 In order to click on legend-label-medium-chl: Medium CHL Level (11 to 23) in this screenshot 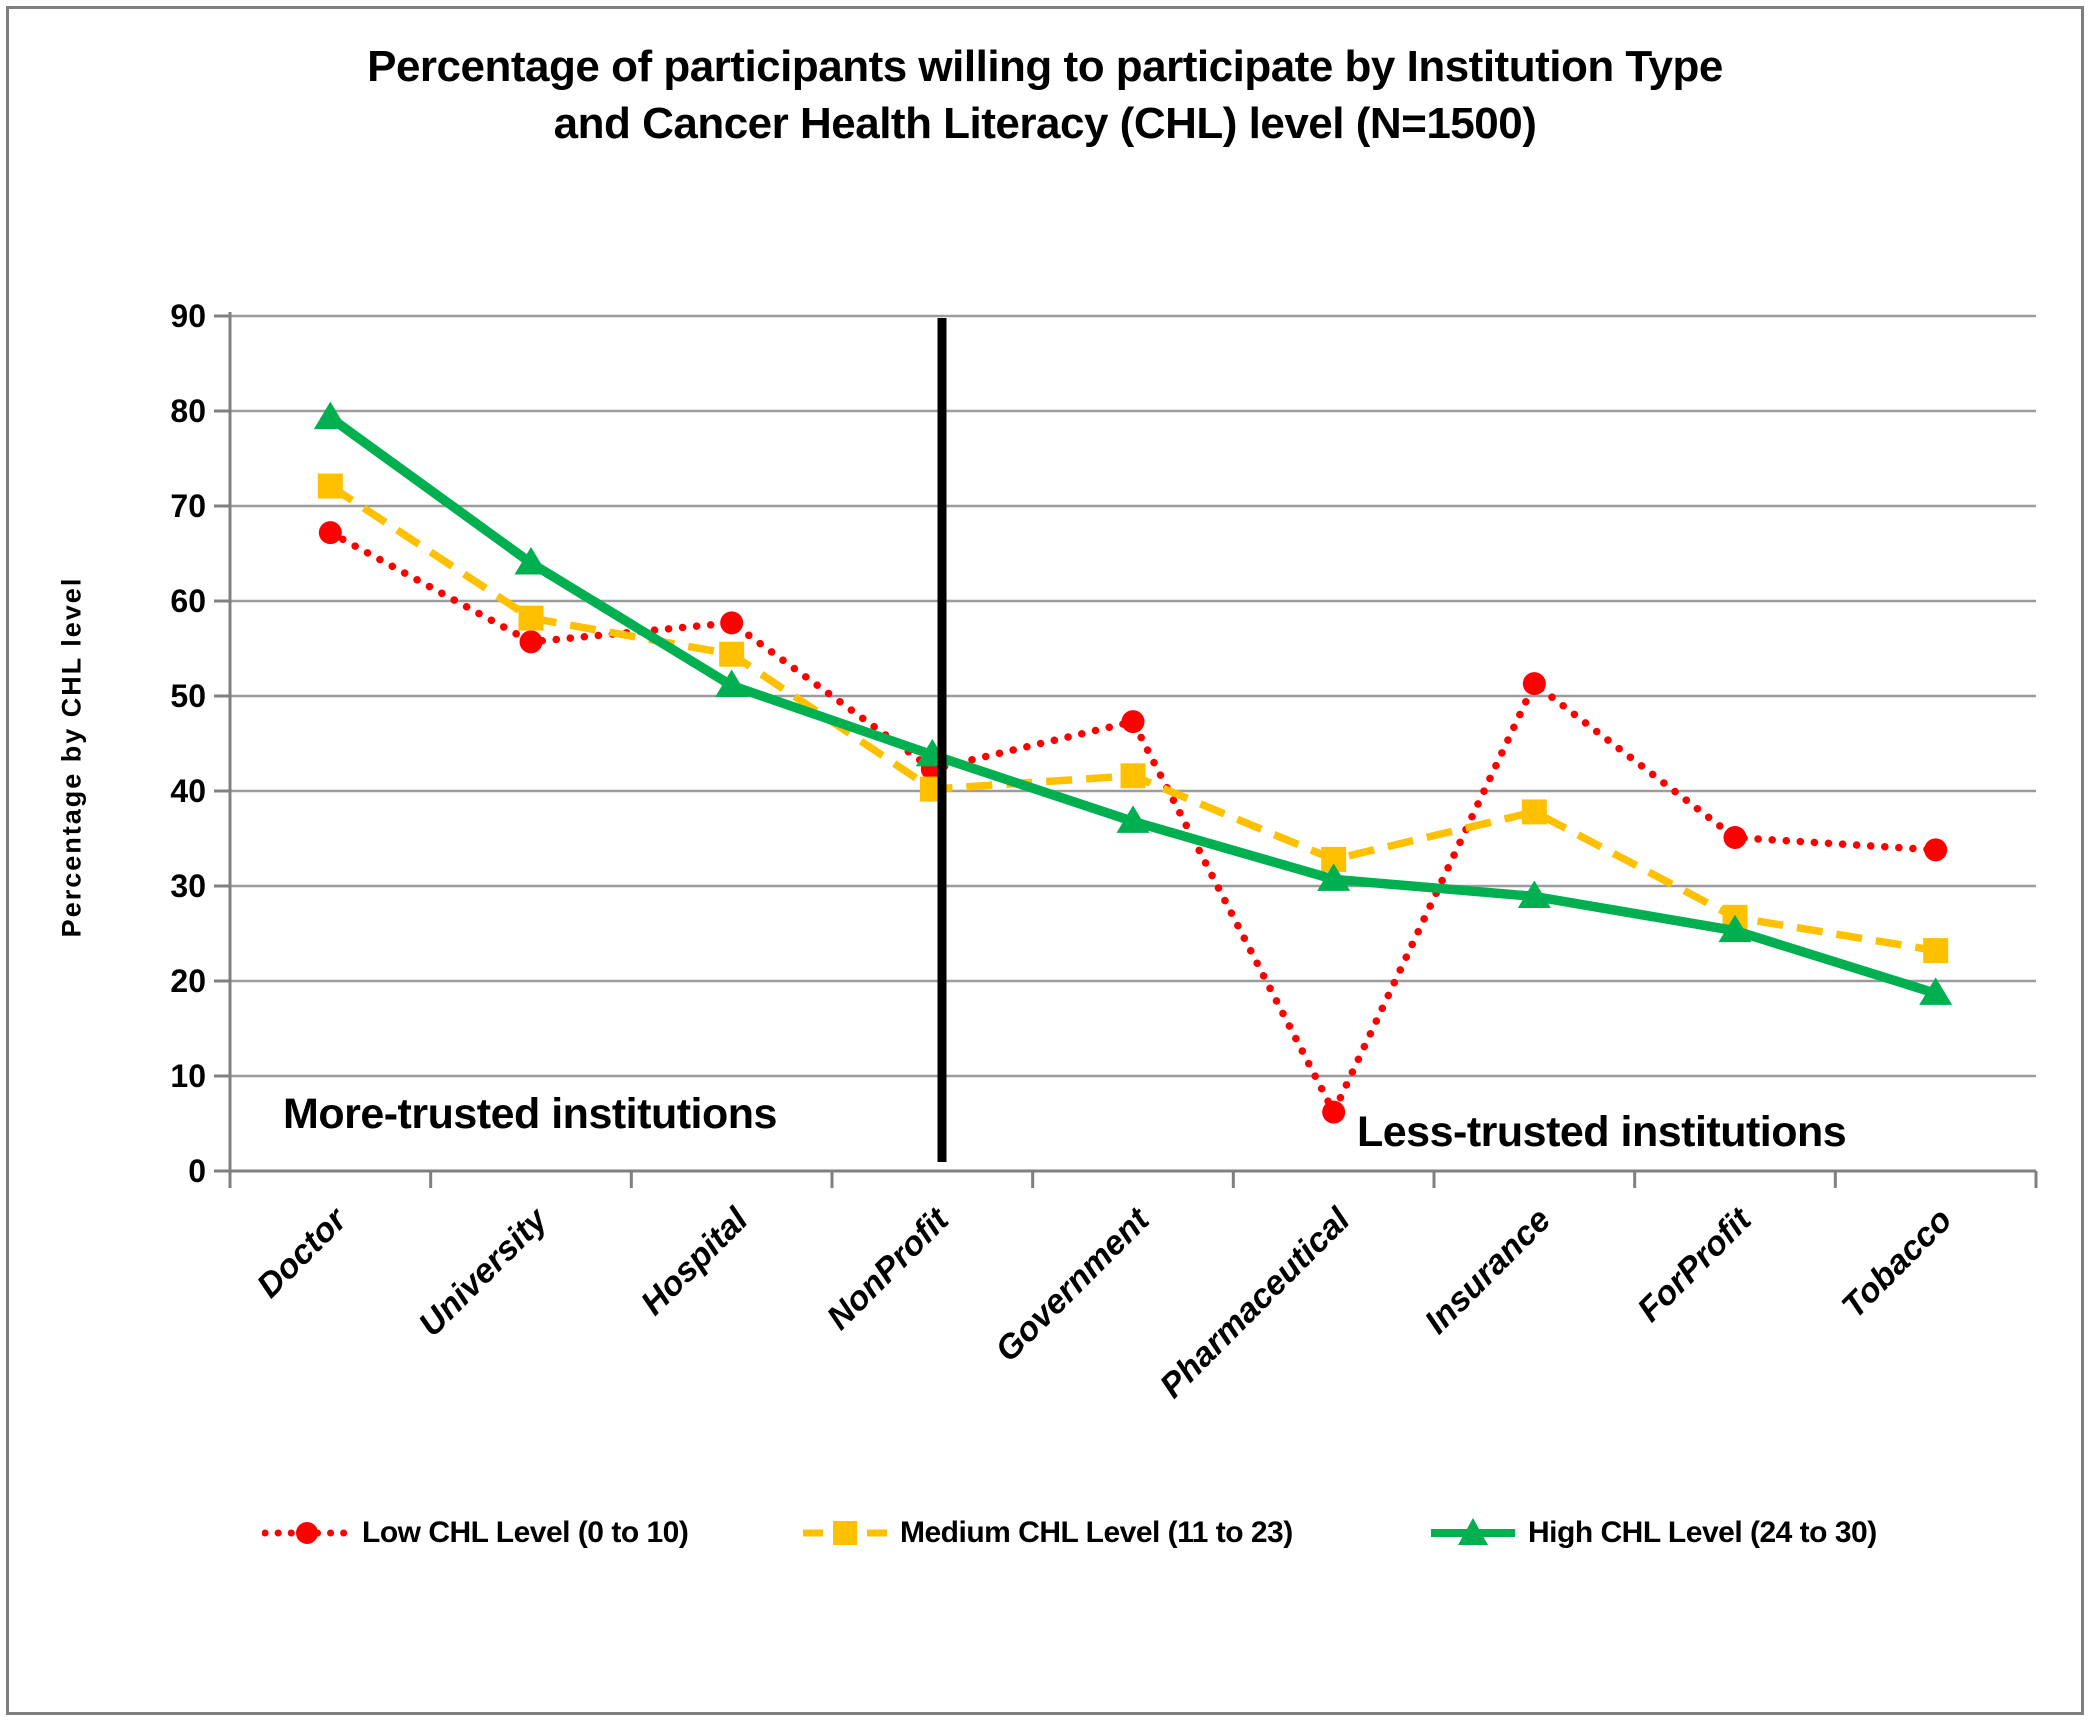, I will do `click(1096, 1532)`.